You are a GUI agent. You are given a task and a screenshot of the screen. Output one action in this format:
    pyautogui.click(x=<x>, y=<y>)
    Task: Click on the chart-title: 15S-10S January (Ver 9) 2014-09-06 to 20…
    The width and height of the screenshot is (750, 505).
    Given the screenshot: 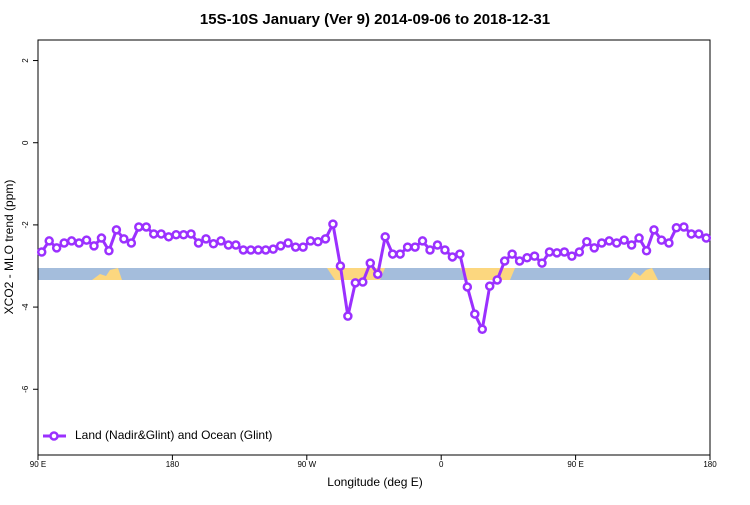 What is the action you would take?
    pyautogui.click(x=375, y=19)
    